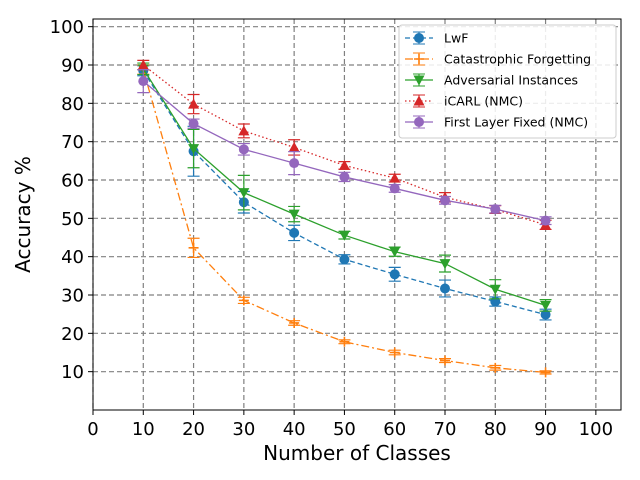  I want to click on y-tick-label: 70, so click(72, 142).